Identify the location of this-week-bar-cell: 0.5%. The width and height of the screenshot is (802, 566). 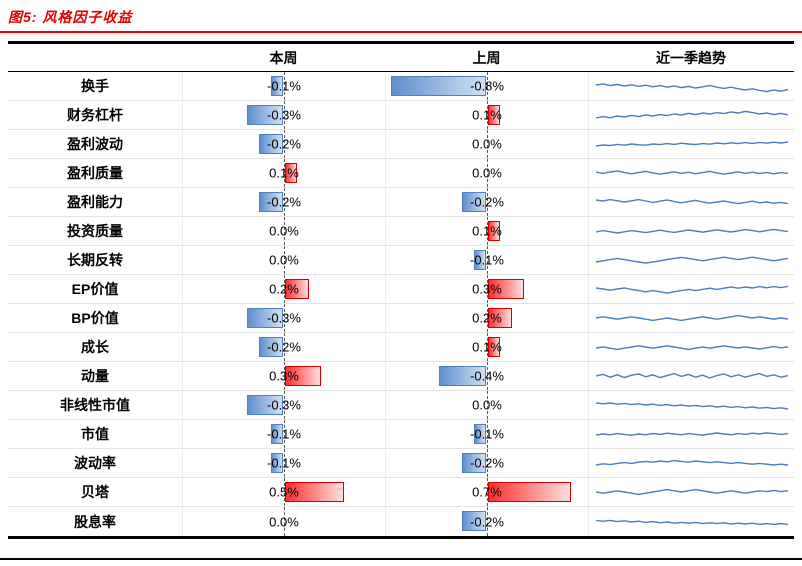
(283, 492).